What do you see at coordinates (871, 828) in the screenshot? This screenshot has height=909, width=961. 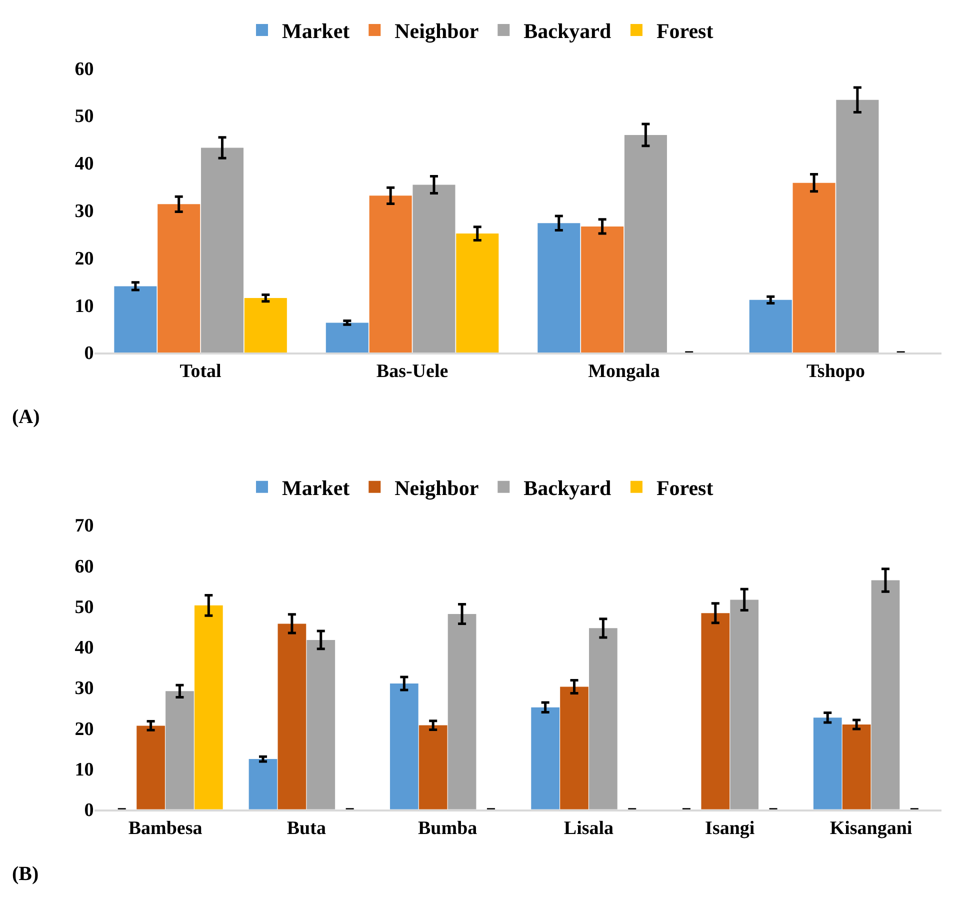 I see `x-tick-label: Kisangani` at bounding box center [871, 828].